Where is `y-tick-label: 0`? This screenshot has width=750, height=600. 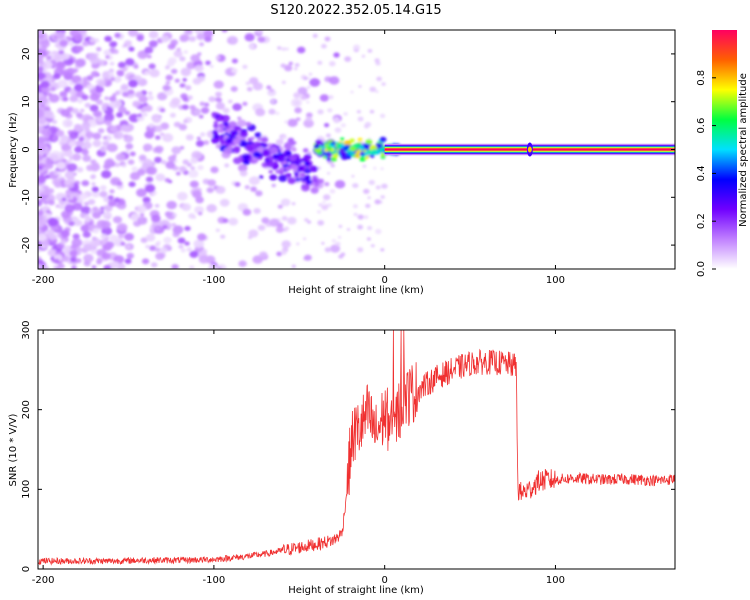
y-tick-label: 0 is located at coordinates (26, 569).